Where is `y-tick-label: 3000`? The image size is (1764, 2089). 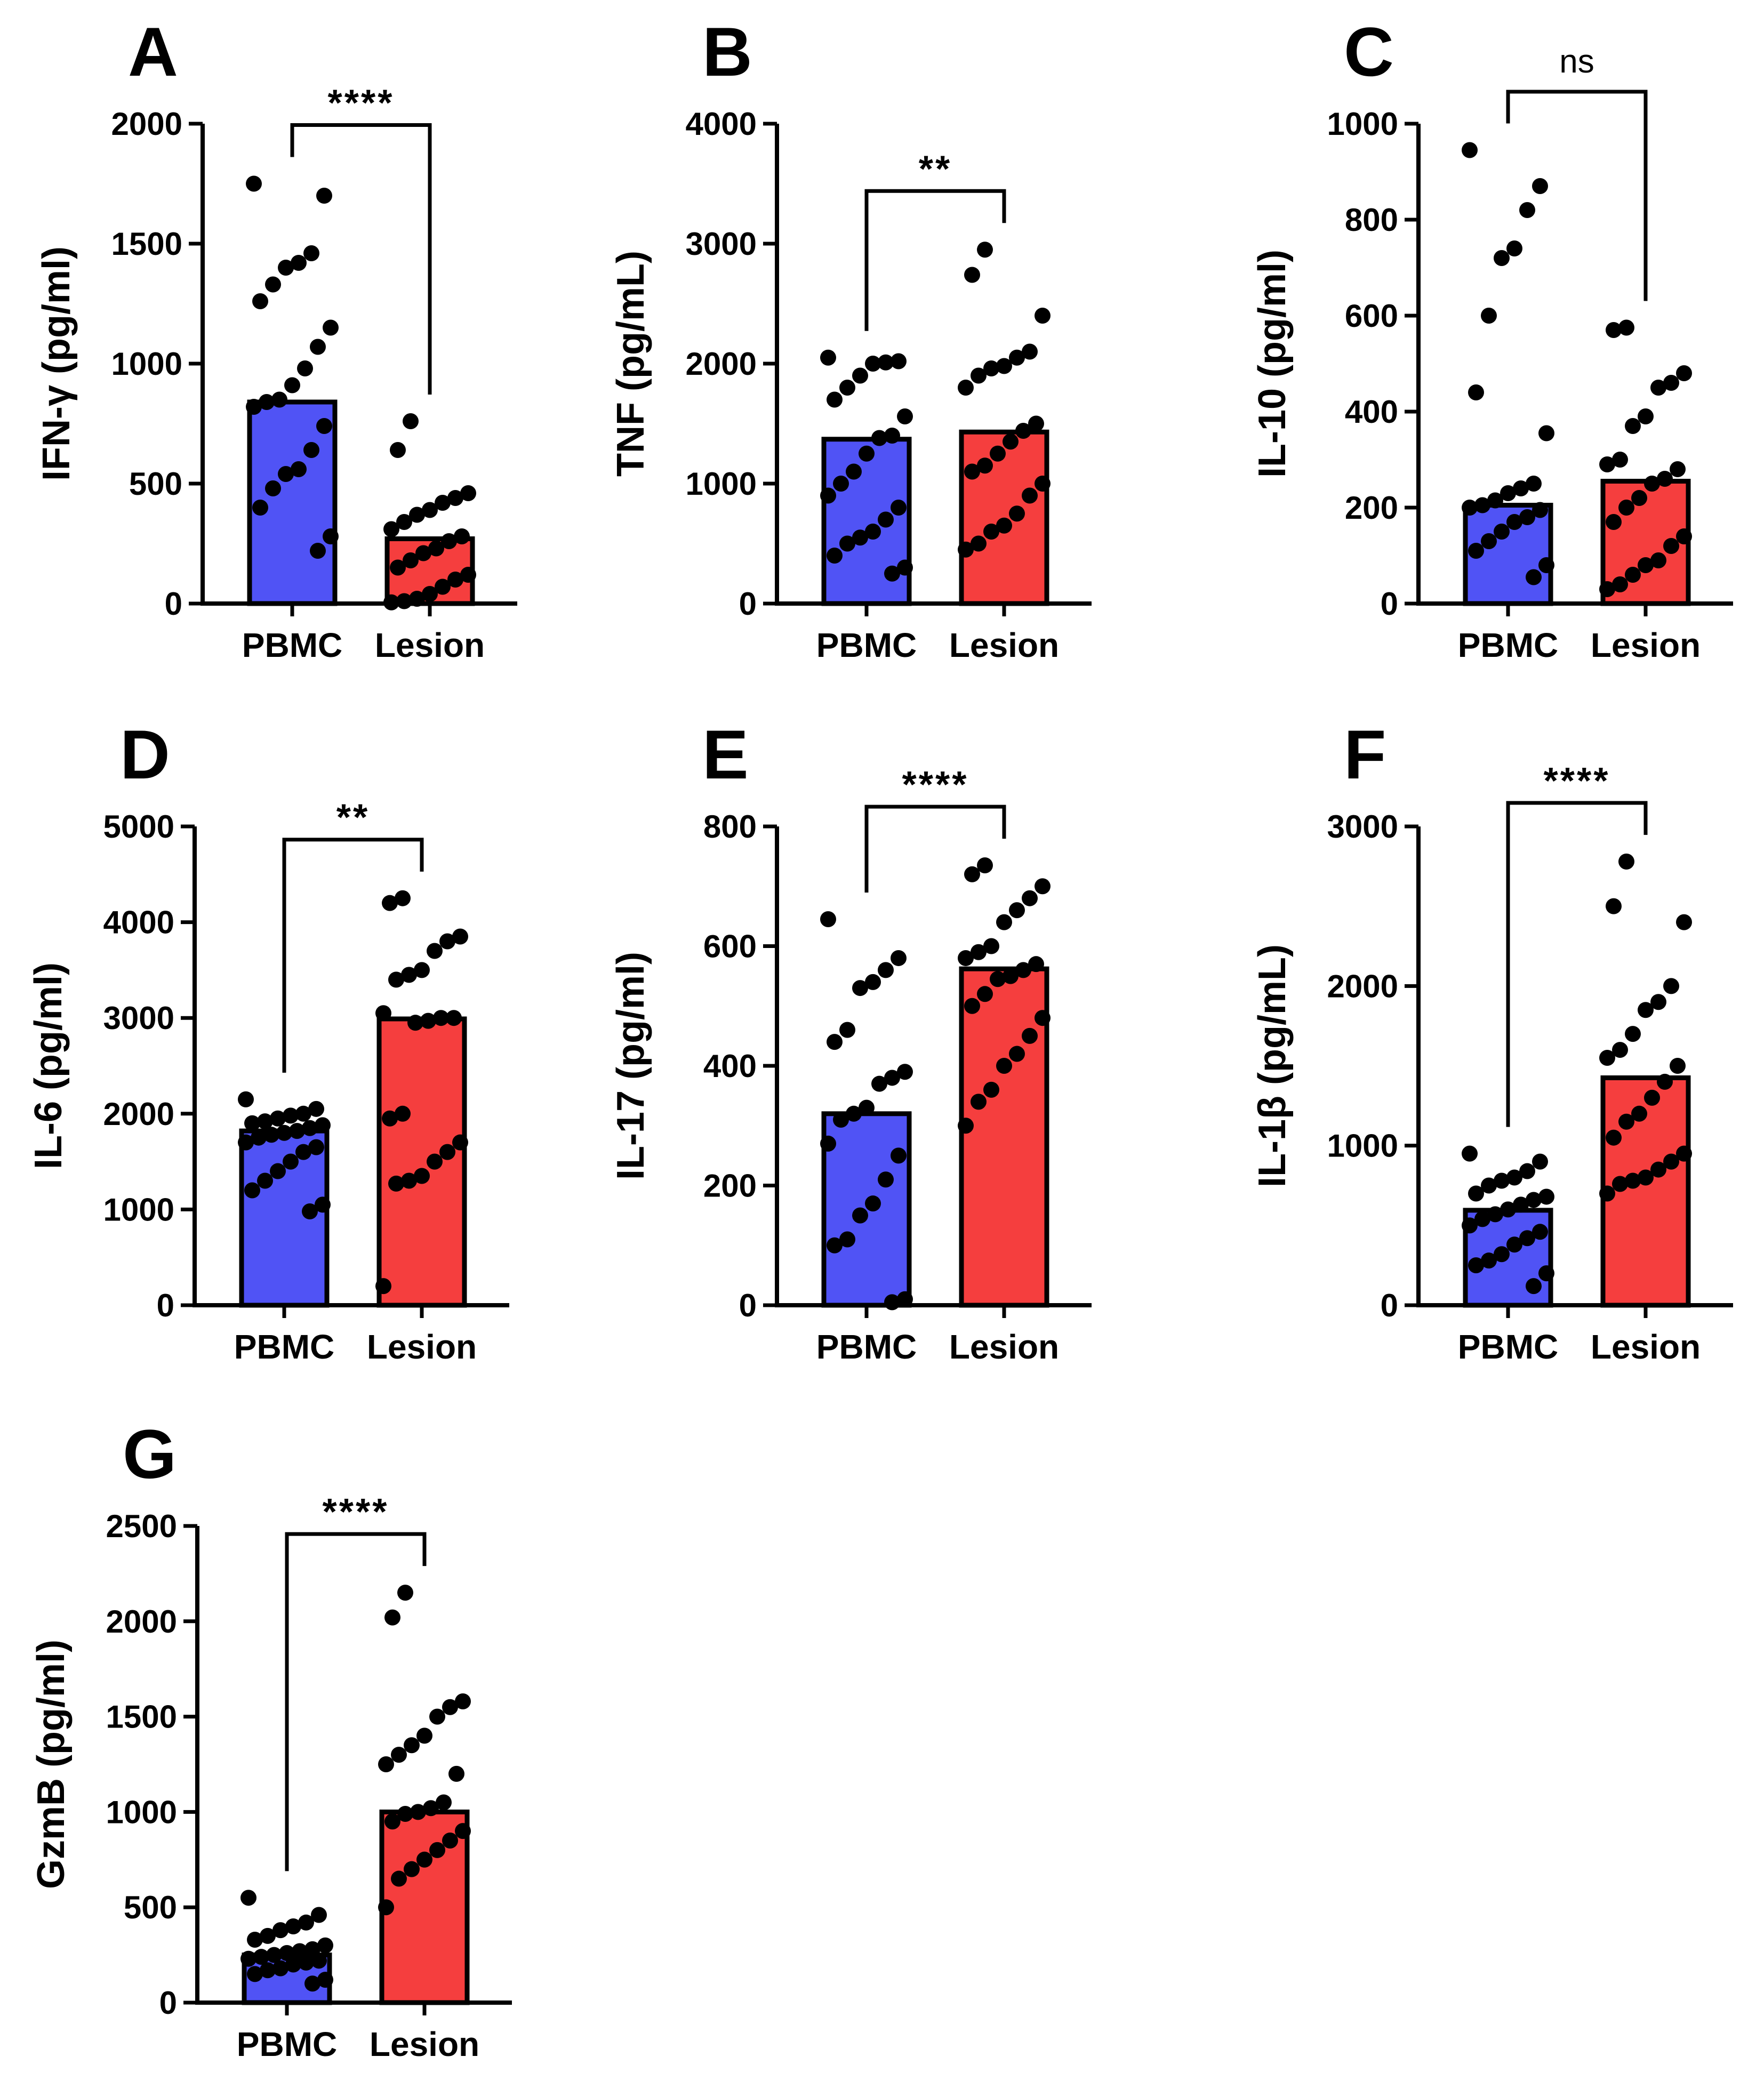 y-tick-label: 3000 is located at coordinates (721, 244).